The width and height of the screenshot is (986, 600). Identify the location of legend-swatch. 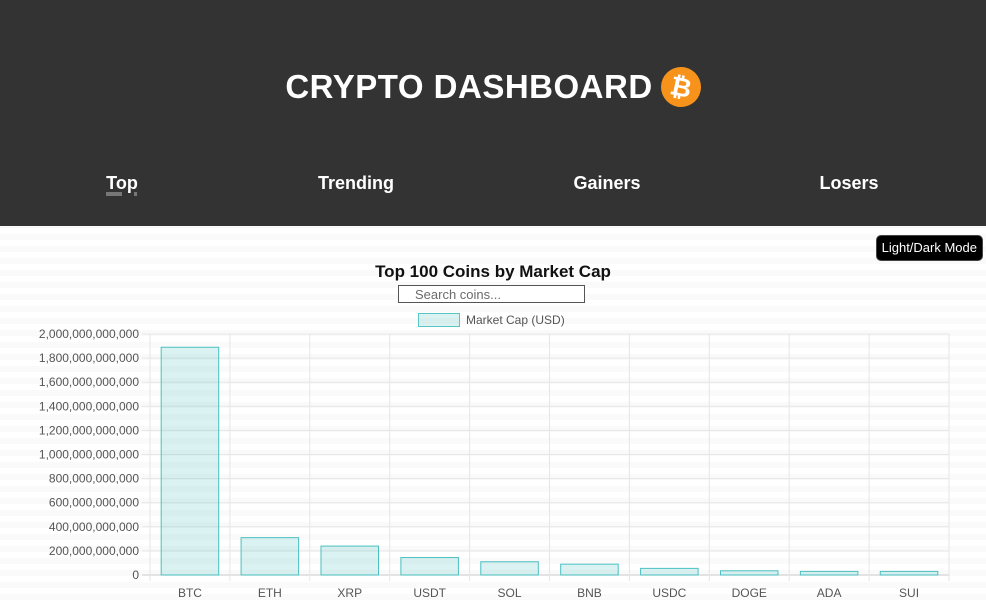
(439, 320).